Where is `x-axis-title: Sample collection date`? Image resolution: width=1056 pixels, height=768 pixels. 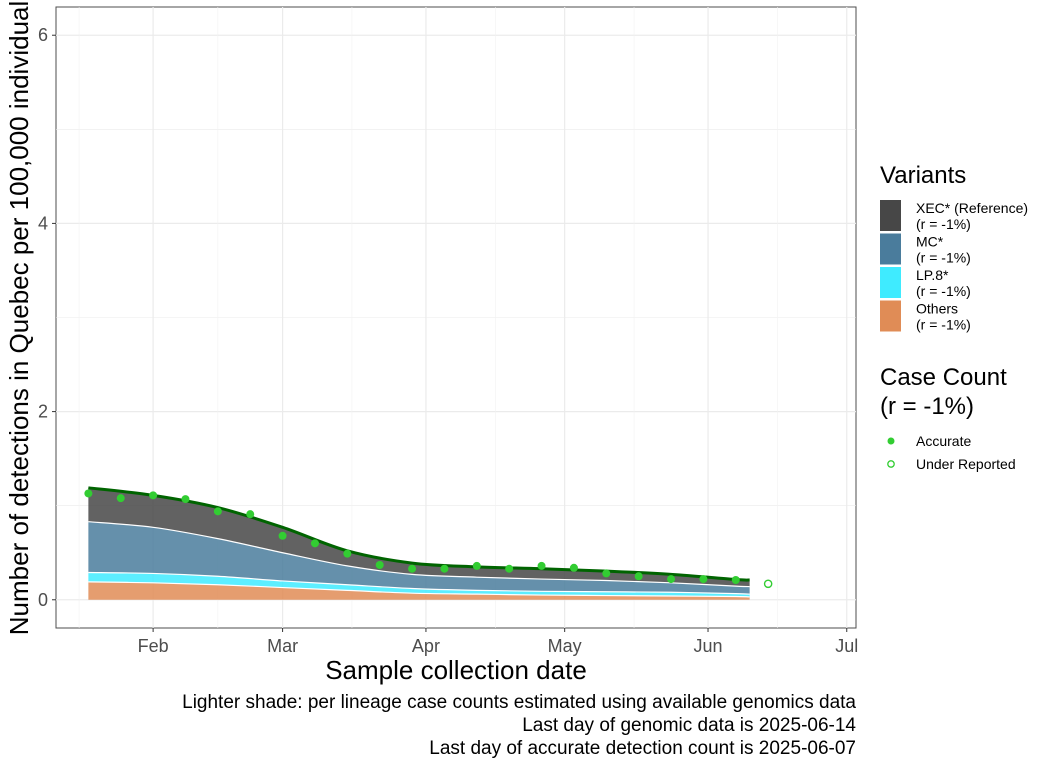
x-axis-title: Sample collection date is located at coordinates (456, 670).